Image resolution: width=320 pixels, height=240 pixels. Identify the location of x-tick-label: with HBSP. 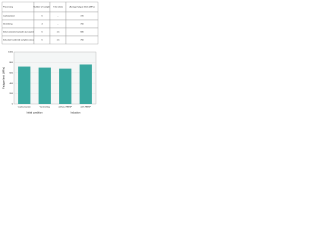
(86, 107).